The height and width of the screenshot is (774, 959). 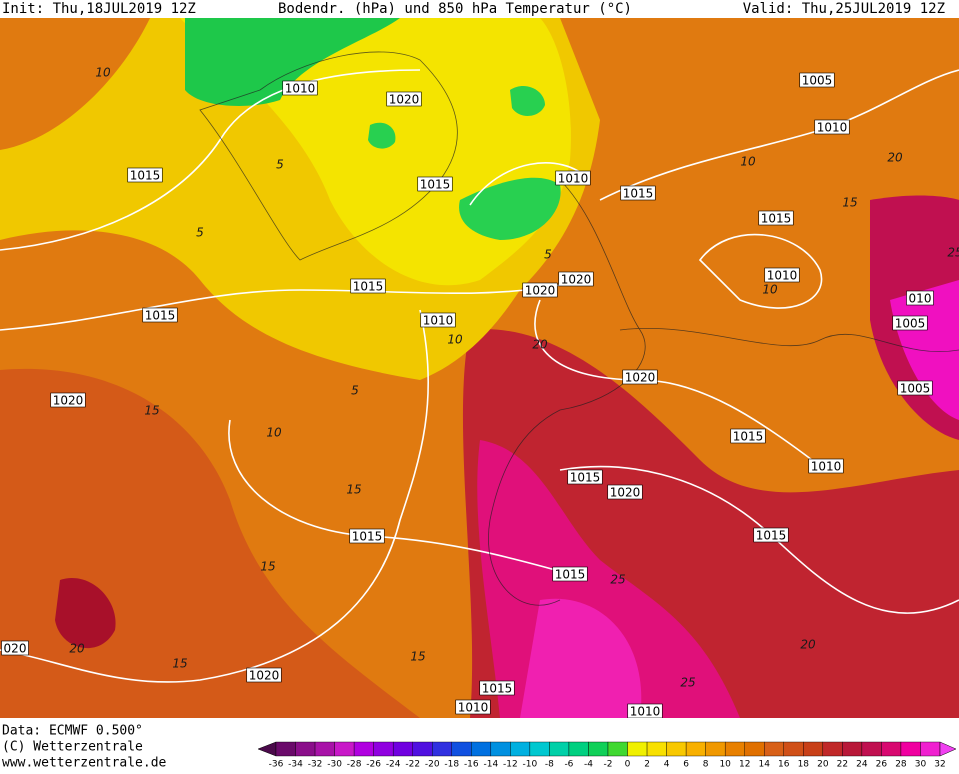 I want to click on colorbar-tick-label: 32, so click(x=939, y=765).